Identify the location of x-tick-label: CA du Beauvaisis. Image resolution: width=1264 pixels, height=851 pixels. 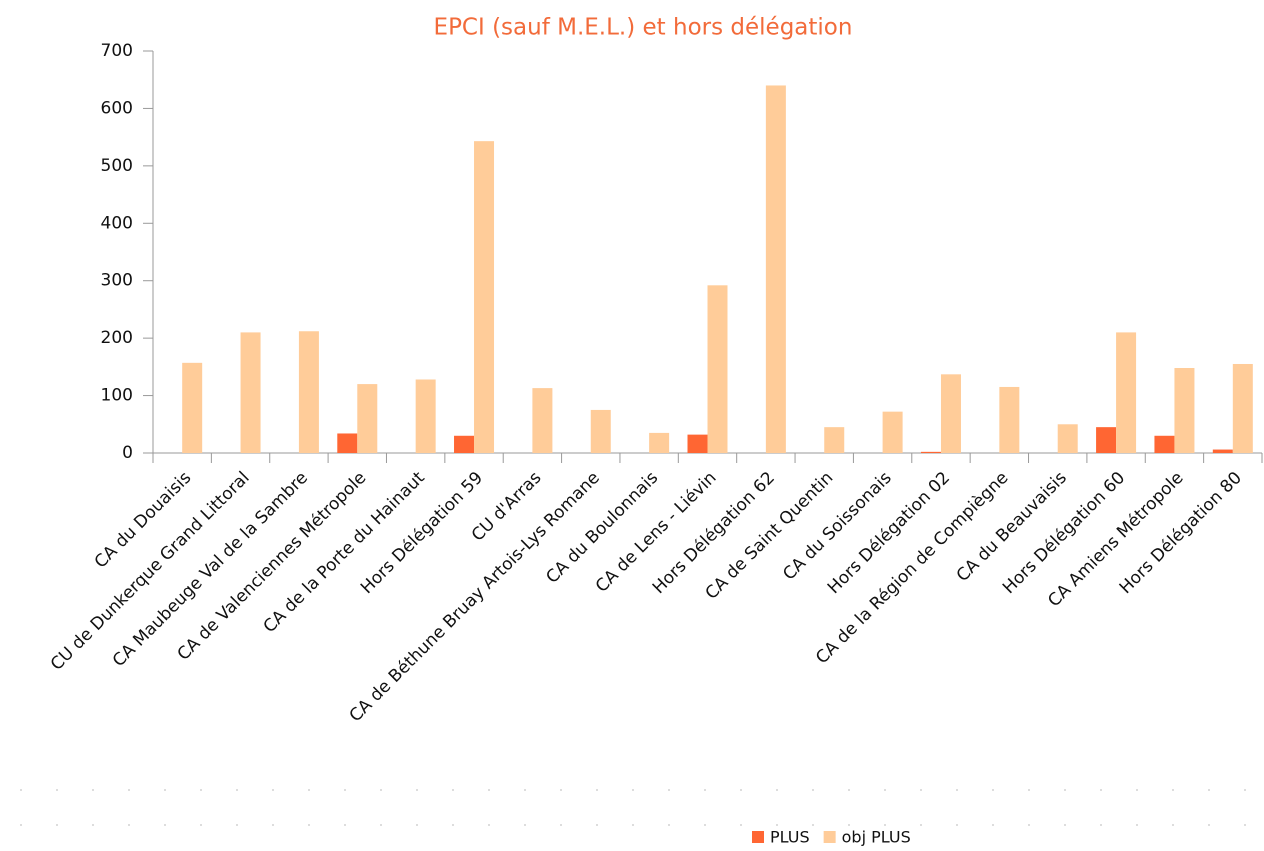
(1012, 527).